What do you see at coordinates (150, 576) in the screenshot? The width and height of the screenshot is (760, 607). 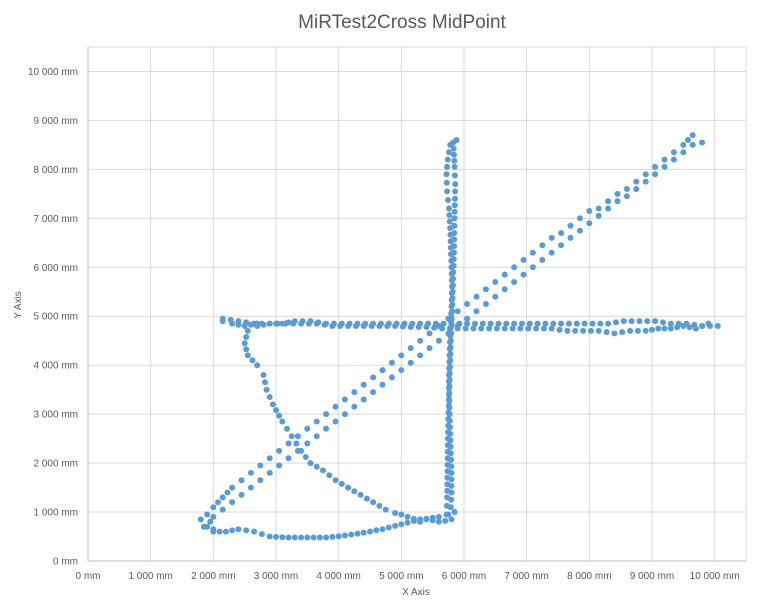 I see `x-tick-label: 1 000 mm` at bounding box center [150, 576].